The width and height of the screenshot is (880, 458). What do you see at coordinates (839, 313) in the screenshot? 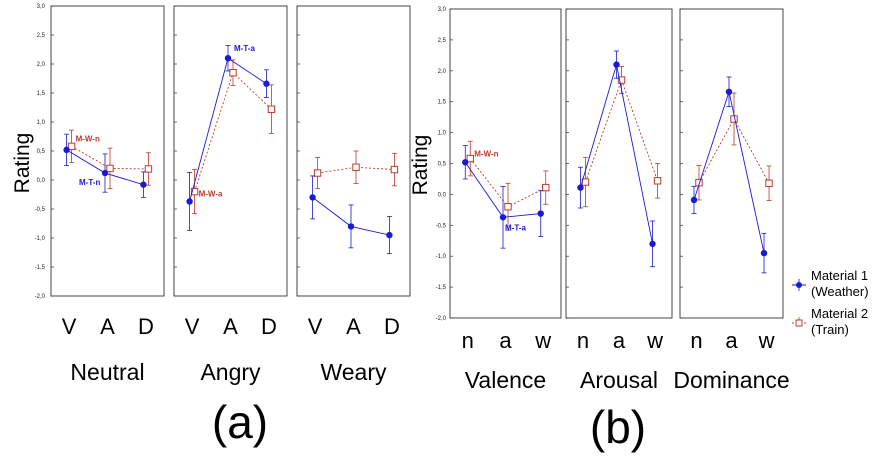
I see `legend-label: Material 2` at bounding box center [839, 313].